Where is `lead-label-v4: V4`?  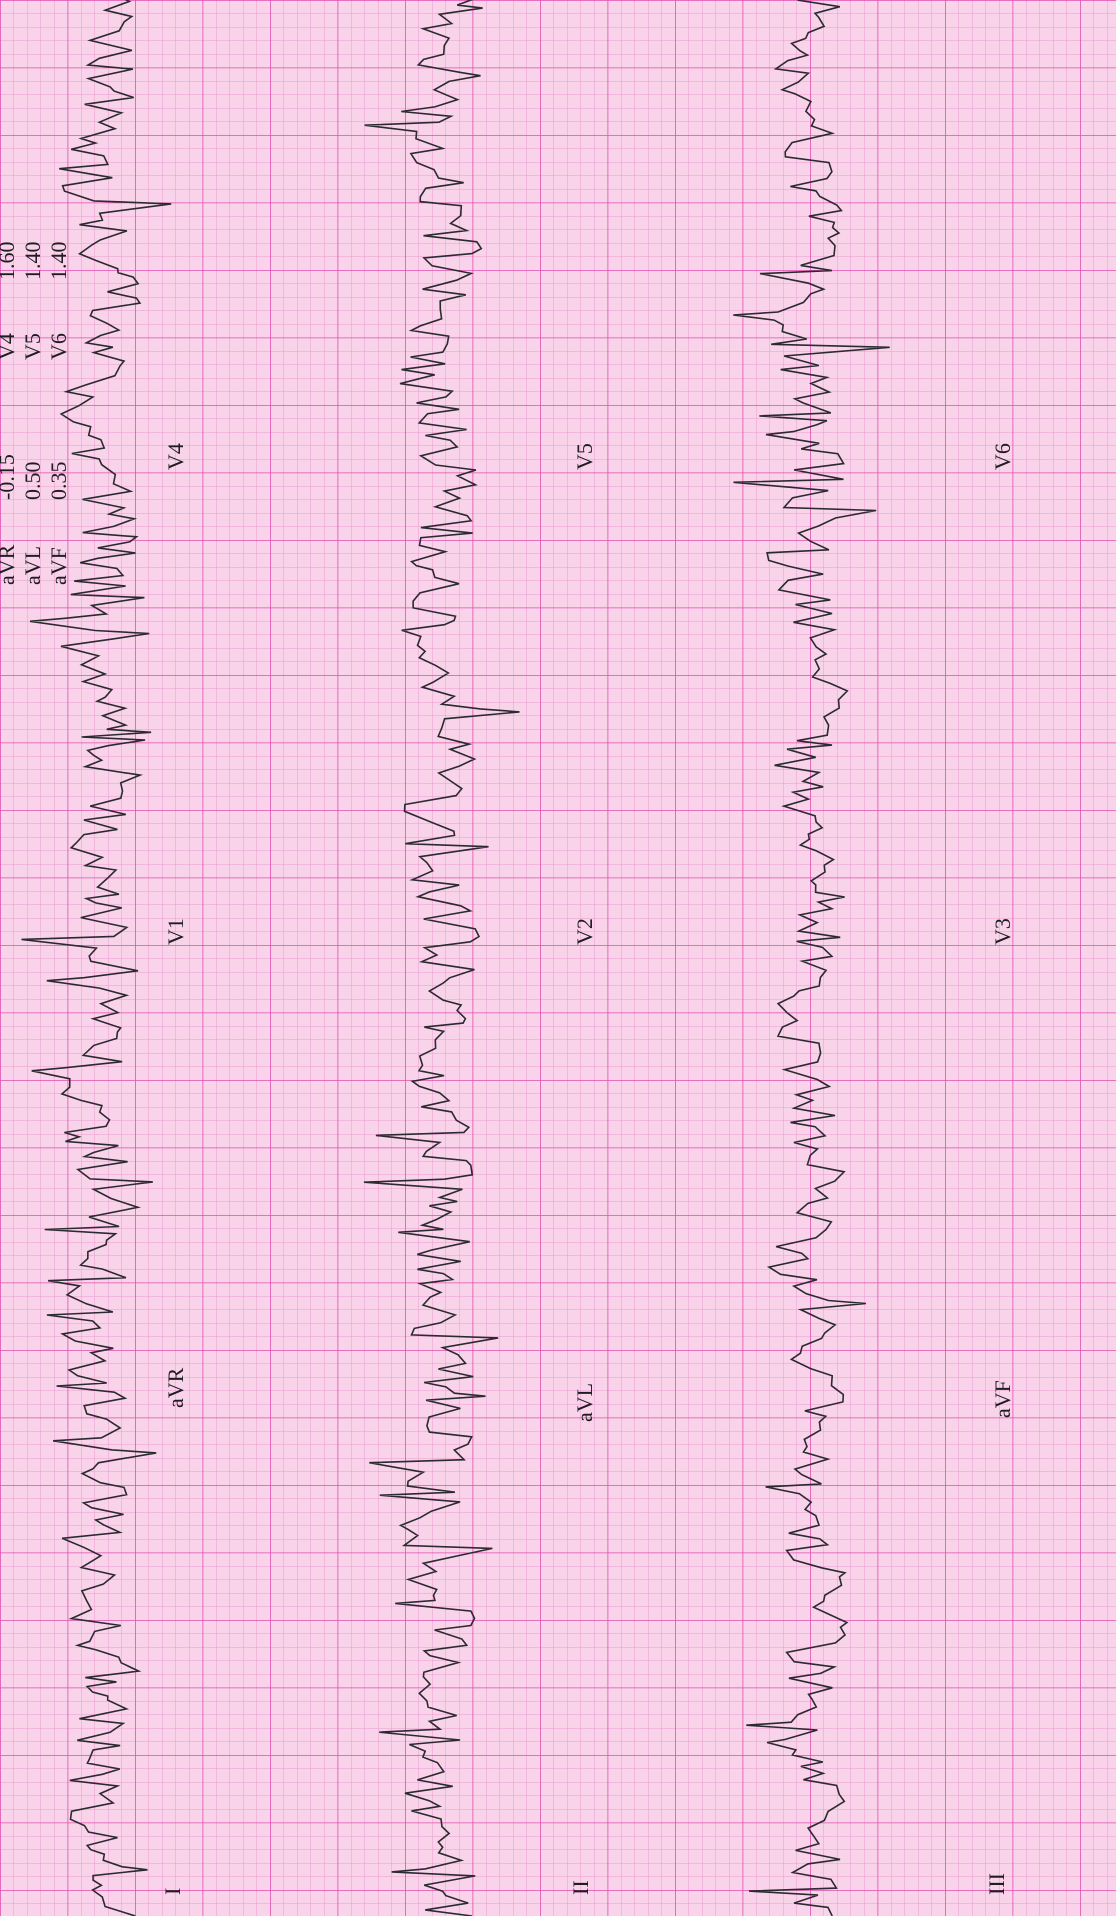
lead-label-v4: V4 is located at coordinates (175, 456).